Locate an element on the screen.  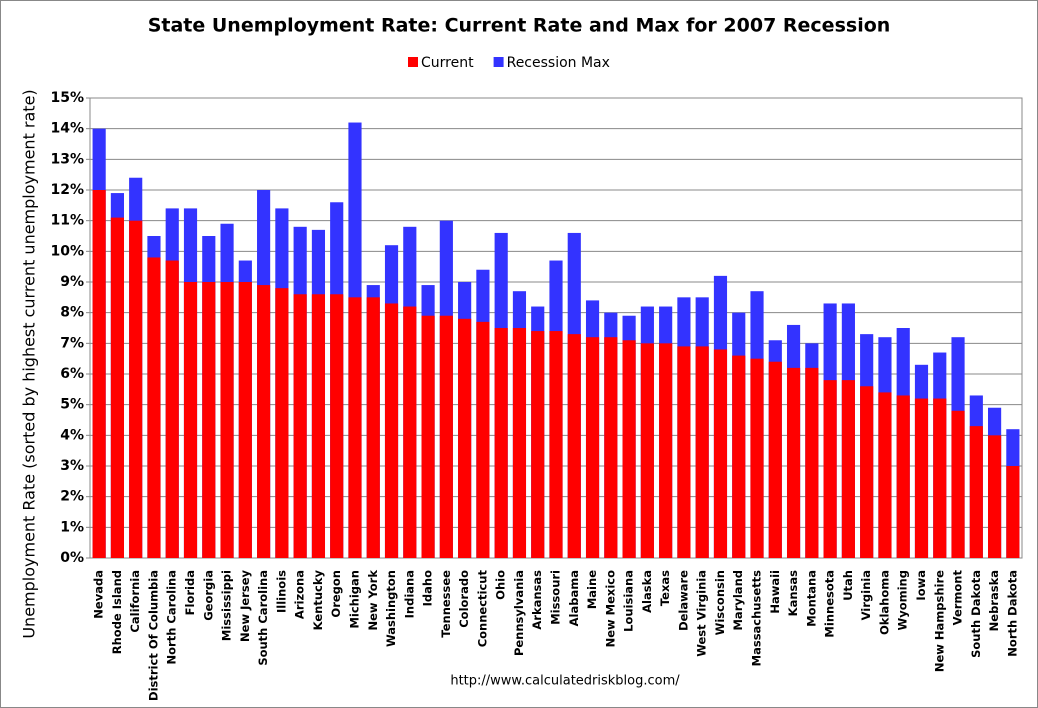
legend-label: Current is located at coordinates (447, 63).